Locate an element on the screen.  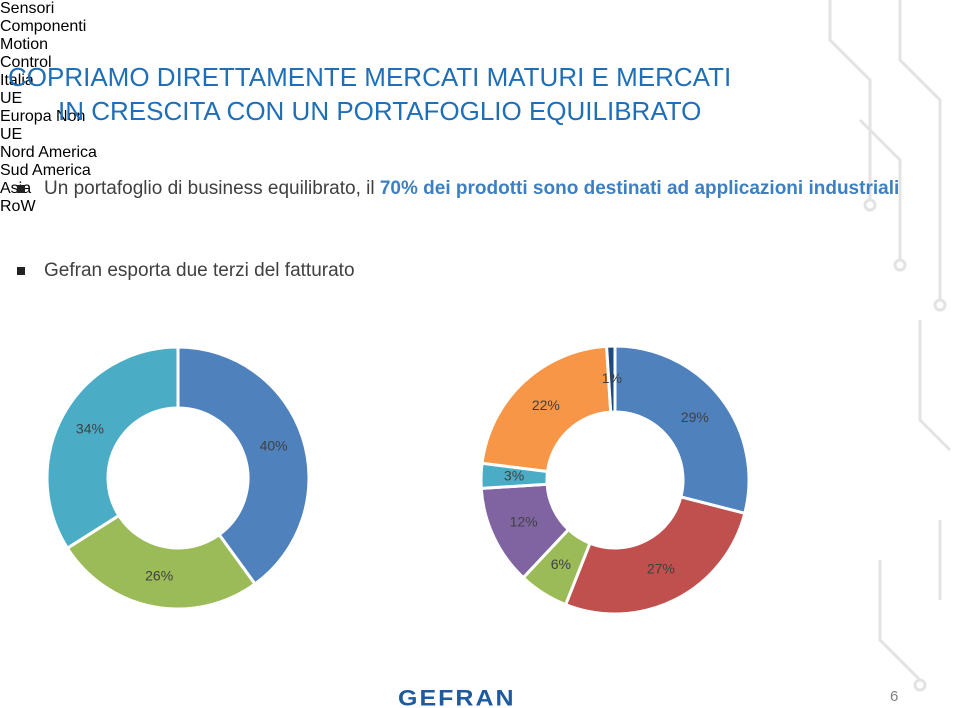
bullet-text: Gefran esporta due terzi del fatturato is located at coordinates (199, 270).